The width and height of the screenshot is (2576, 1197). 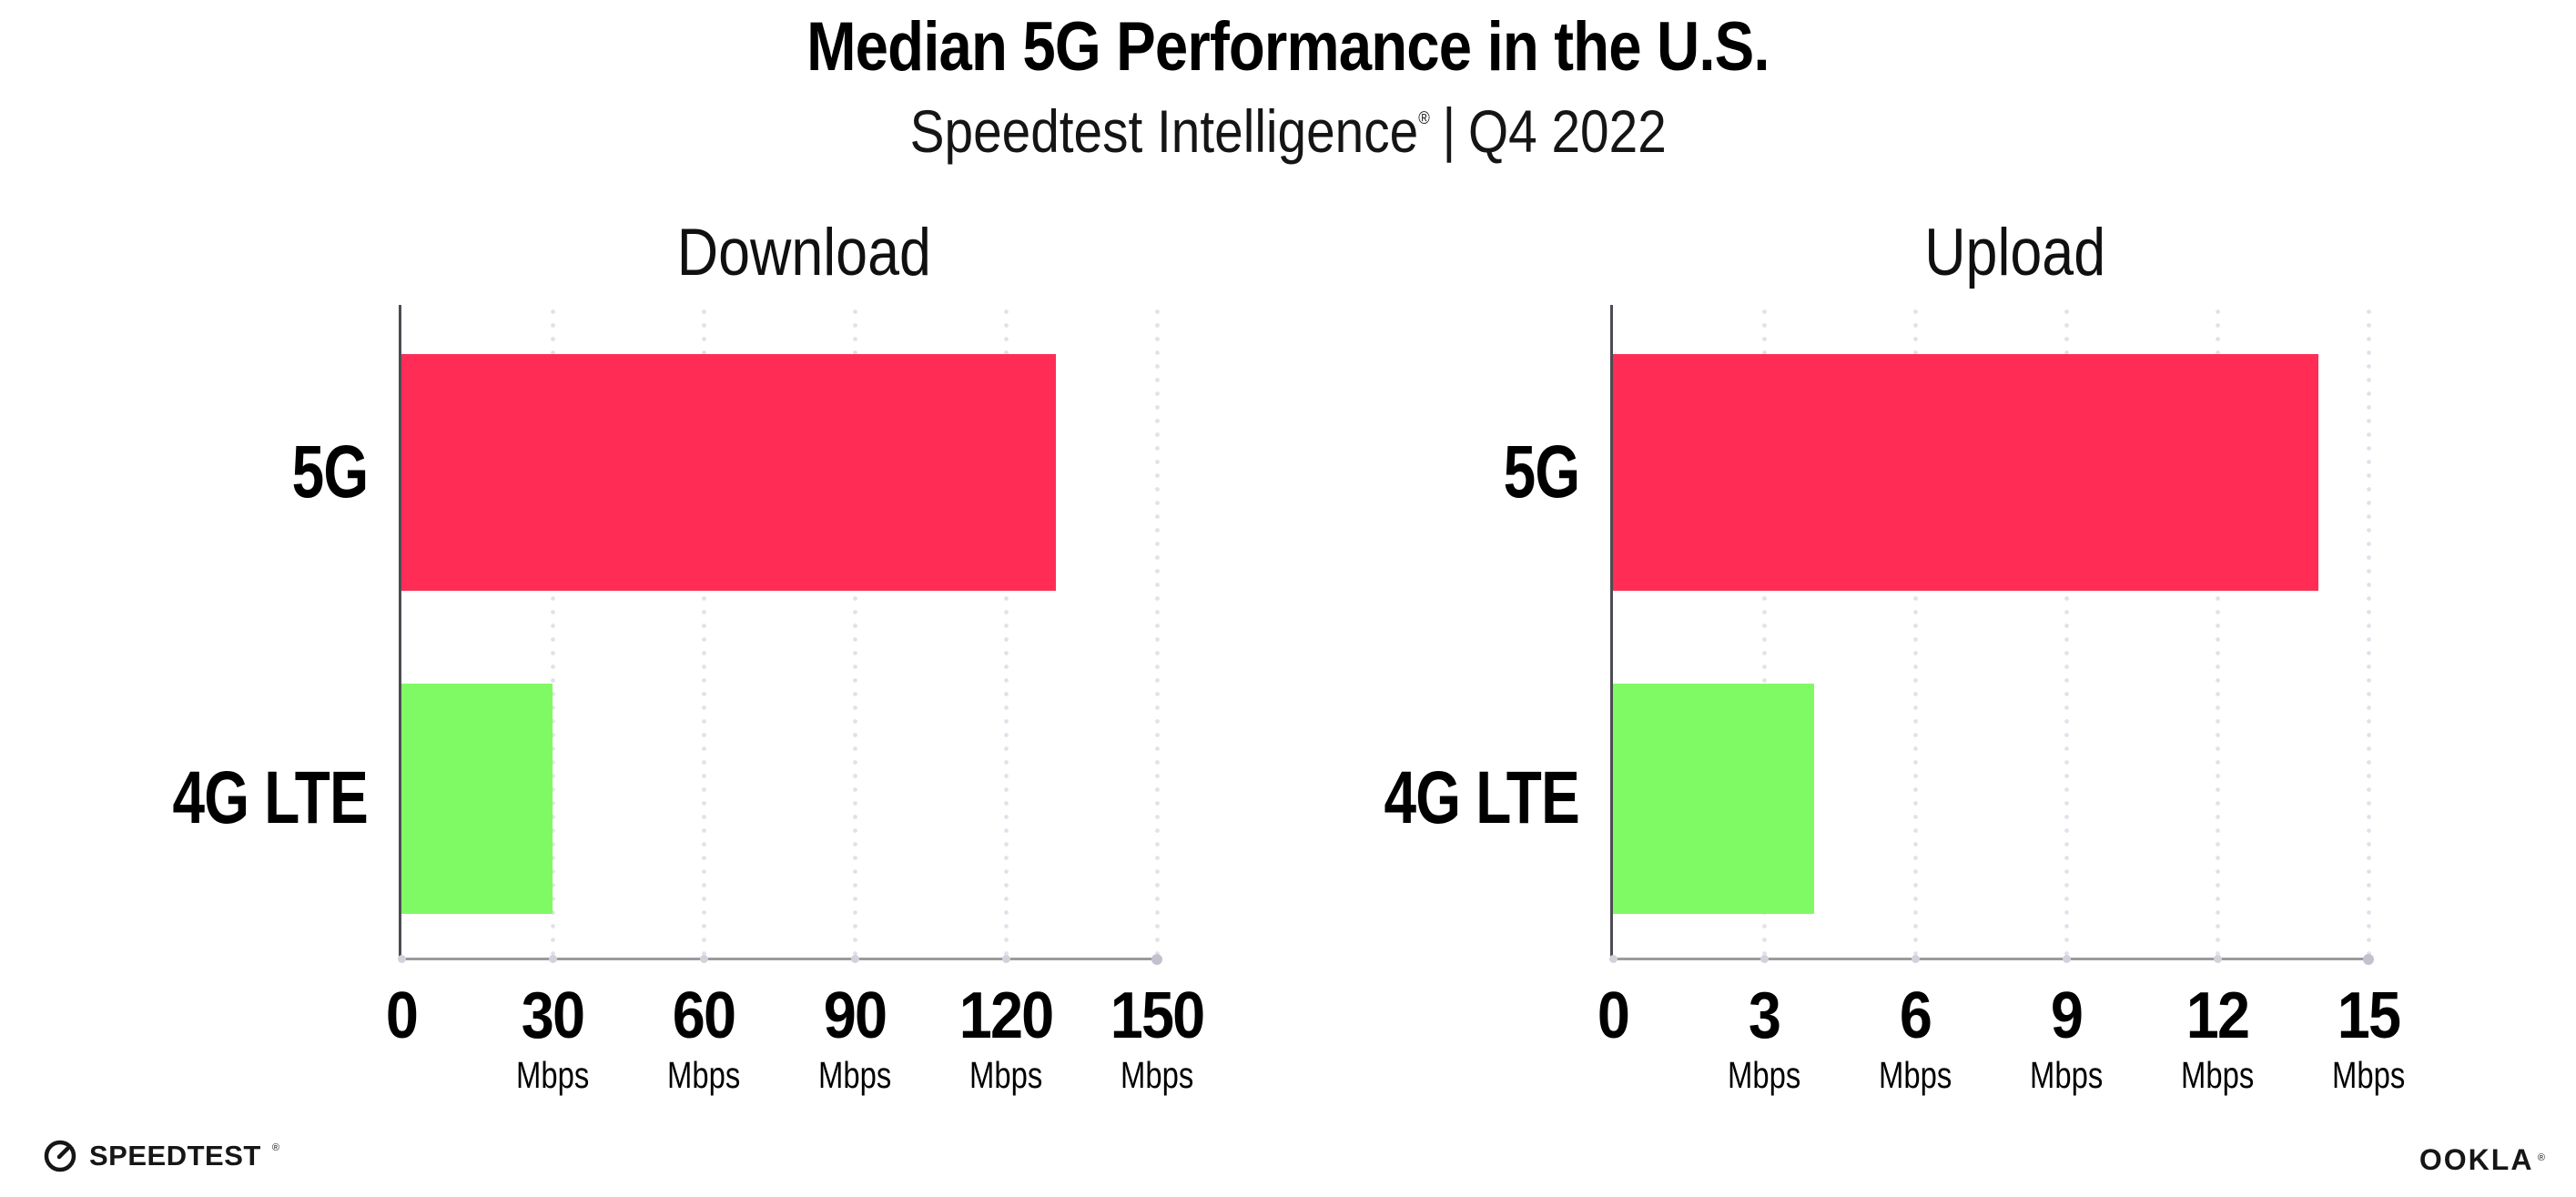 I want to click on download-category-label-4g-lte: 4G LTE, so click(x=184, y=798).